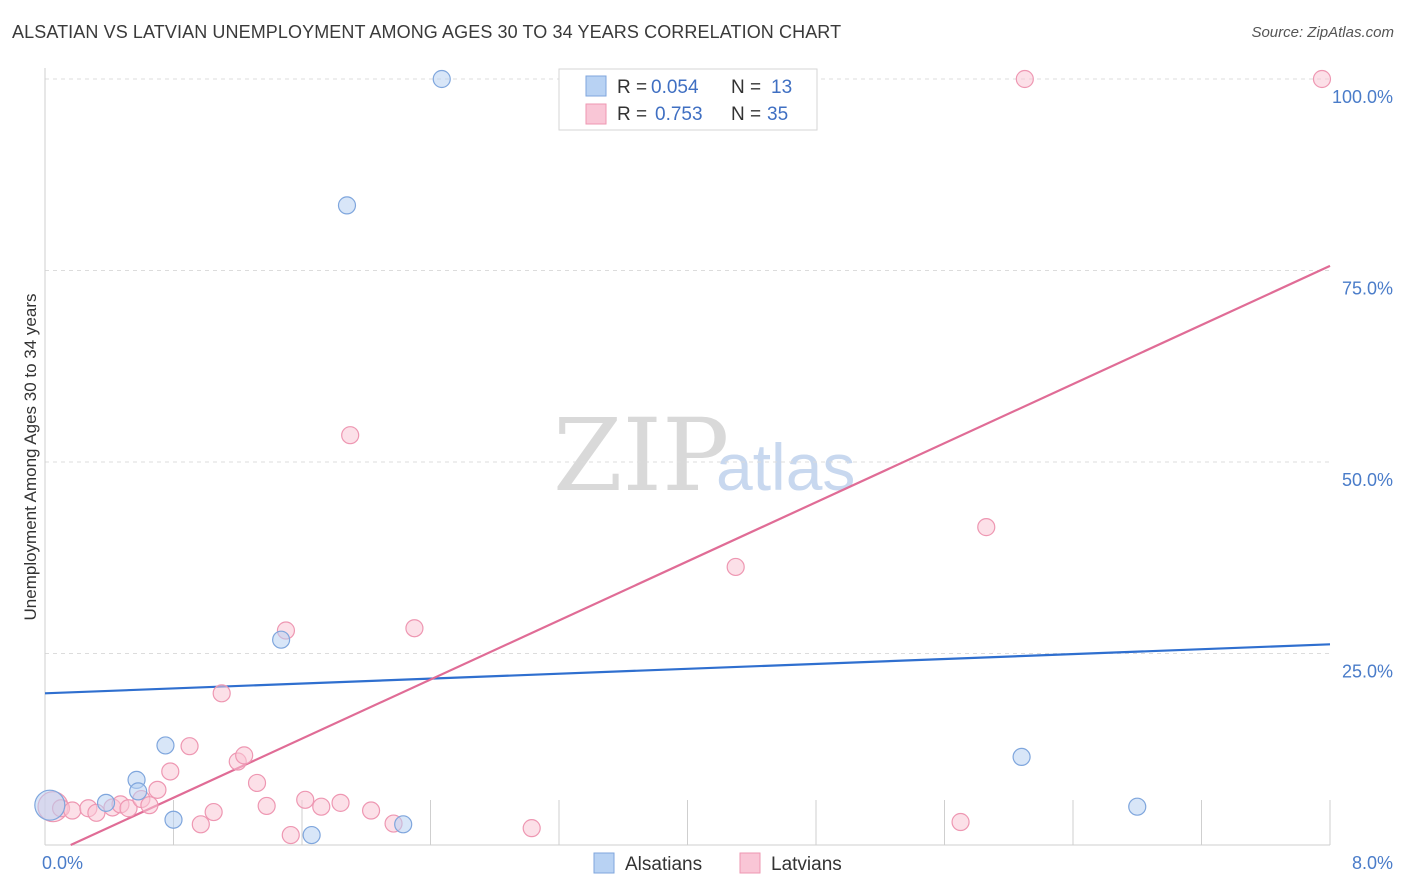 The height and width of the screenshot is (892, 1406). What do you see at coordinates (1367, 672) in the screenshot?
I see `y-tick-label: 25.0%` at bounding box center [1367, 672].